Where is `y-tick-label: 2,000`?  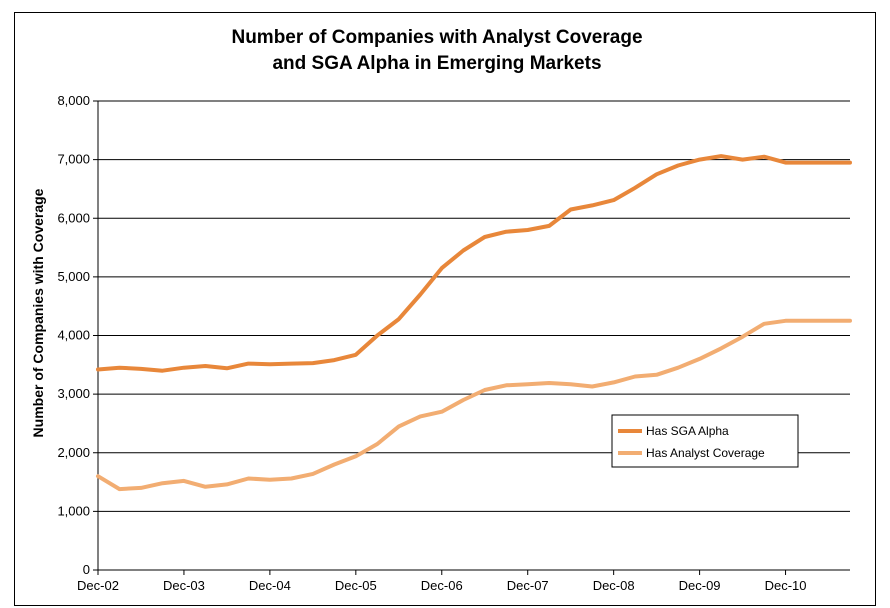
y-tick-label: 2,000 is located at coordinates (73, 452).